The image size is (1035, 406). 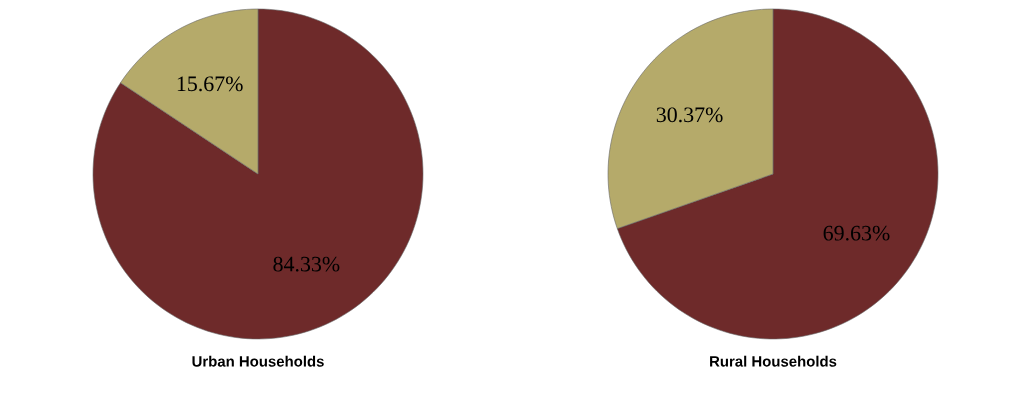 What do you see at coordinates (773, 361) in the screenshot?
I see `text: Rural Households` at bounding box center [773, 361].